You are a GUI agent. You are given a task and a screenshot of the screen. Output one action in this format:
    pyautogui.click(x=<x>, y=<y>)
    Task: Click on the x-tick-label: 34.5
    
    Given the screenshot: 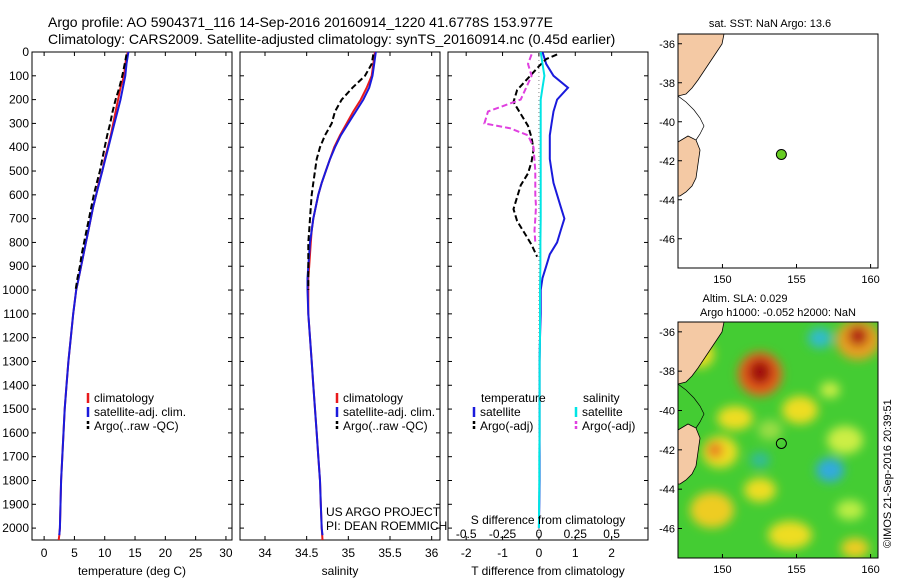 What is the action you would take?
    pyautogui.click(x=307, y=553)
    